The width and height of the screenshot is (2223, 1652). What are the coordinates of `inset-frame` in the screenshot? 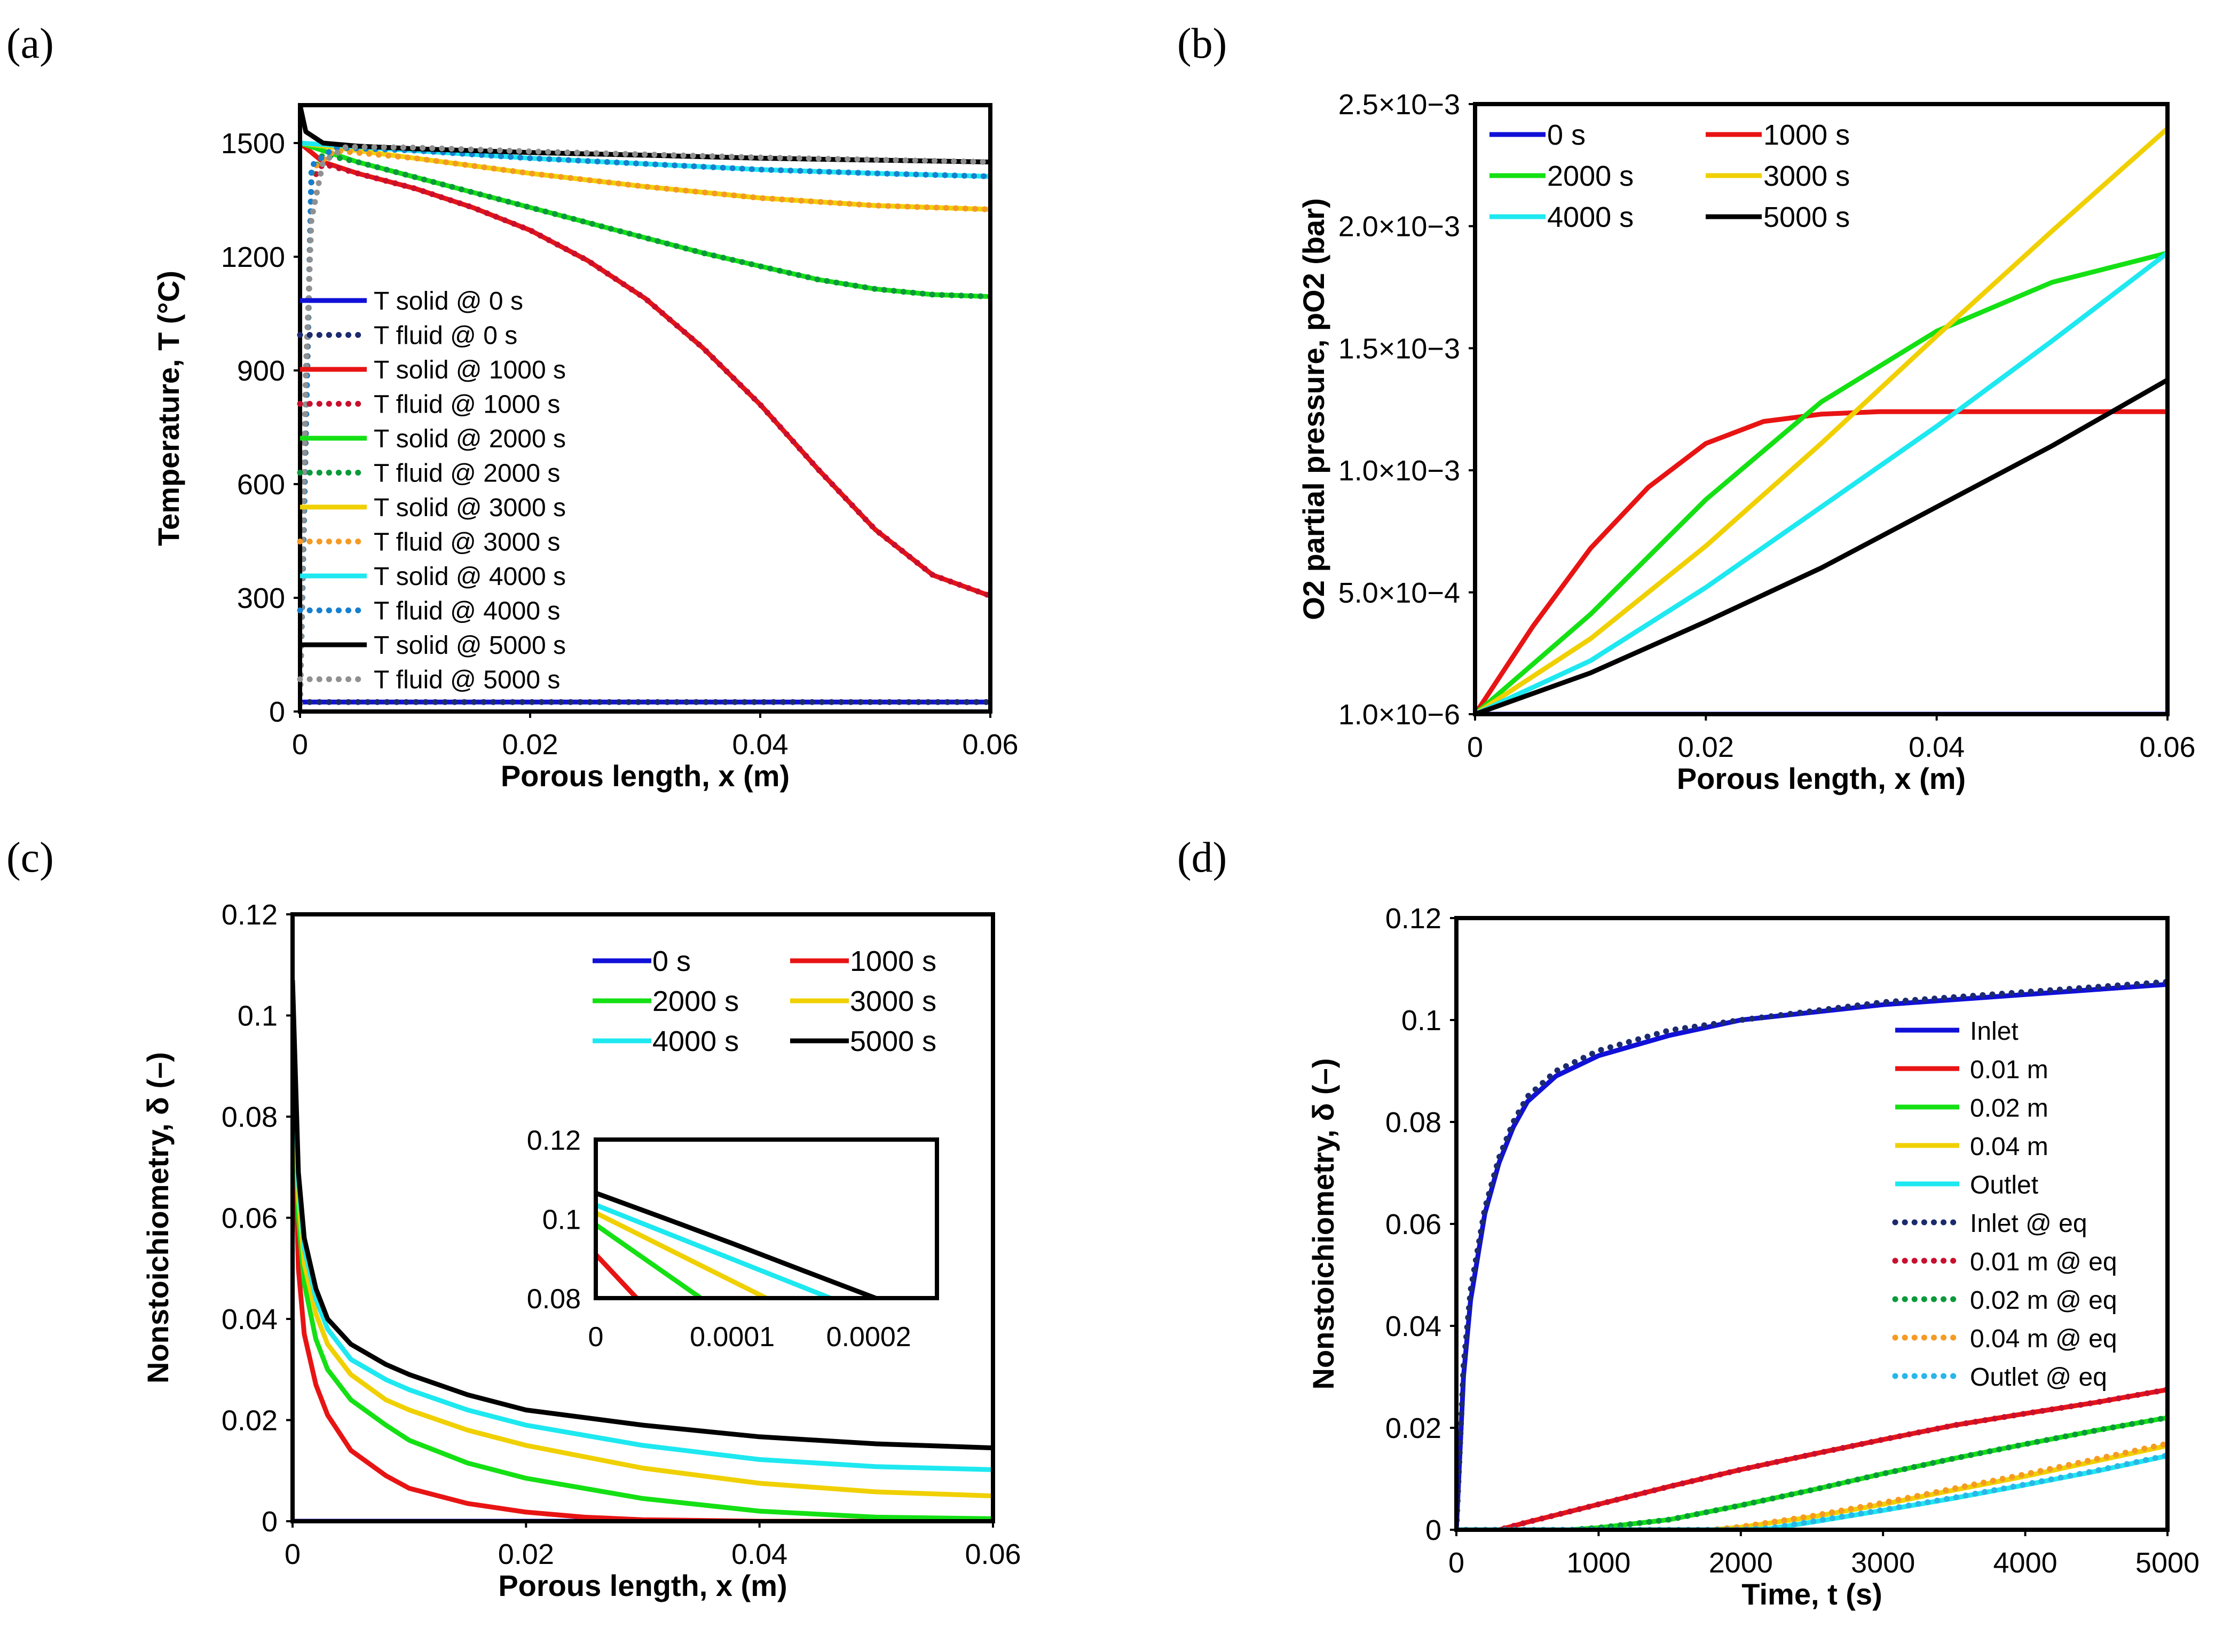 It's located at (766, 1218).